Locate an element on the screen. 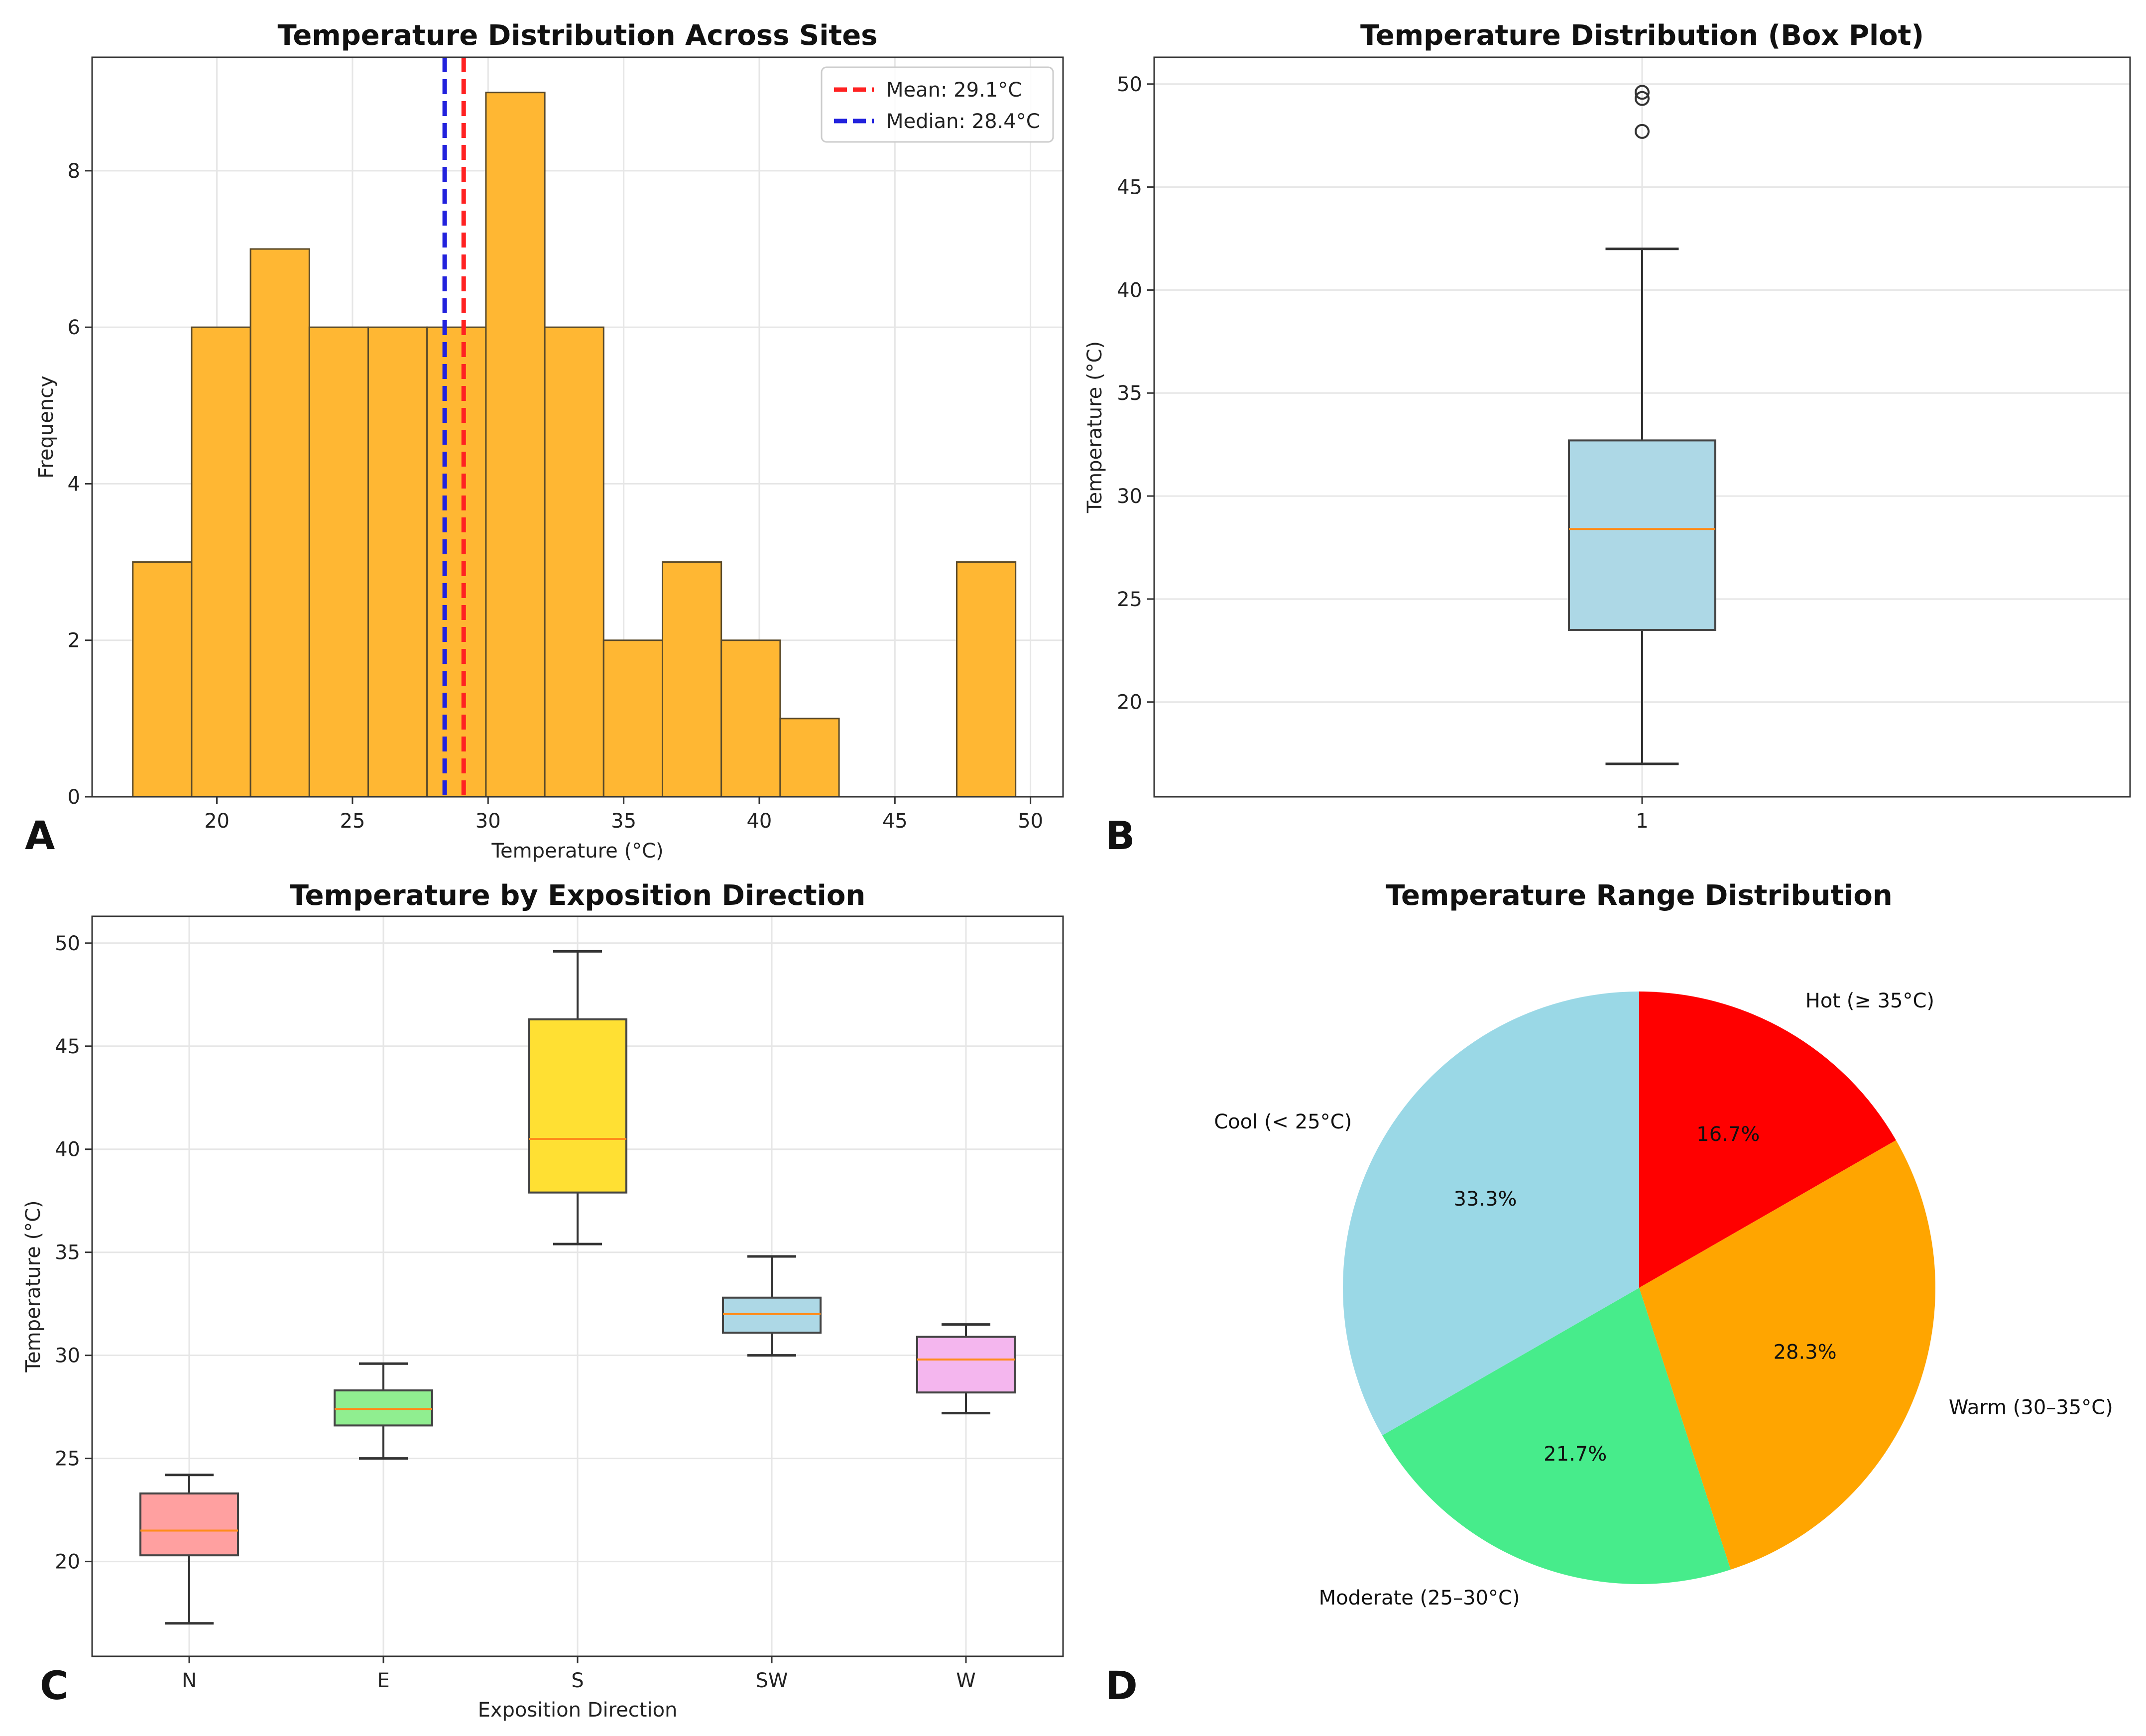 The width and height of the screenshot is (2146, 1736). x-tick-label: 45 is located at coordinates (895, 822).